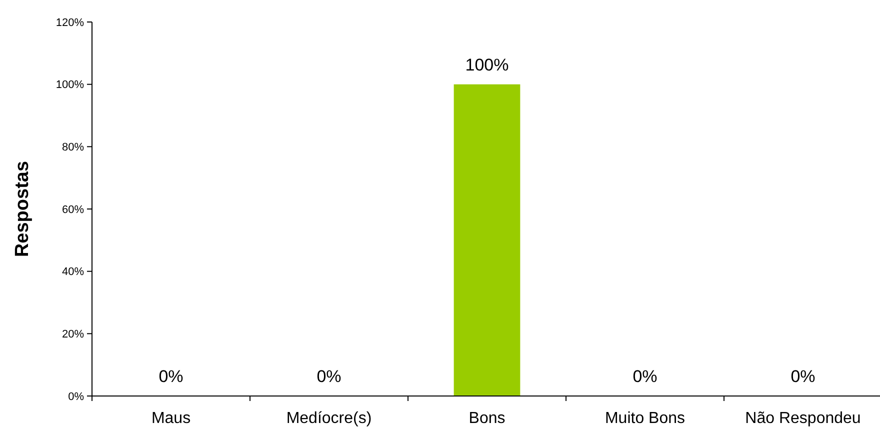 Image resolution: width=880 pixels, height=434 pixels. What do you see at coordinates (487, 64) in the screenshot?
I see `data-label: 100%` at bounding box center [487, 64].